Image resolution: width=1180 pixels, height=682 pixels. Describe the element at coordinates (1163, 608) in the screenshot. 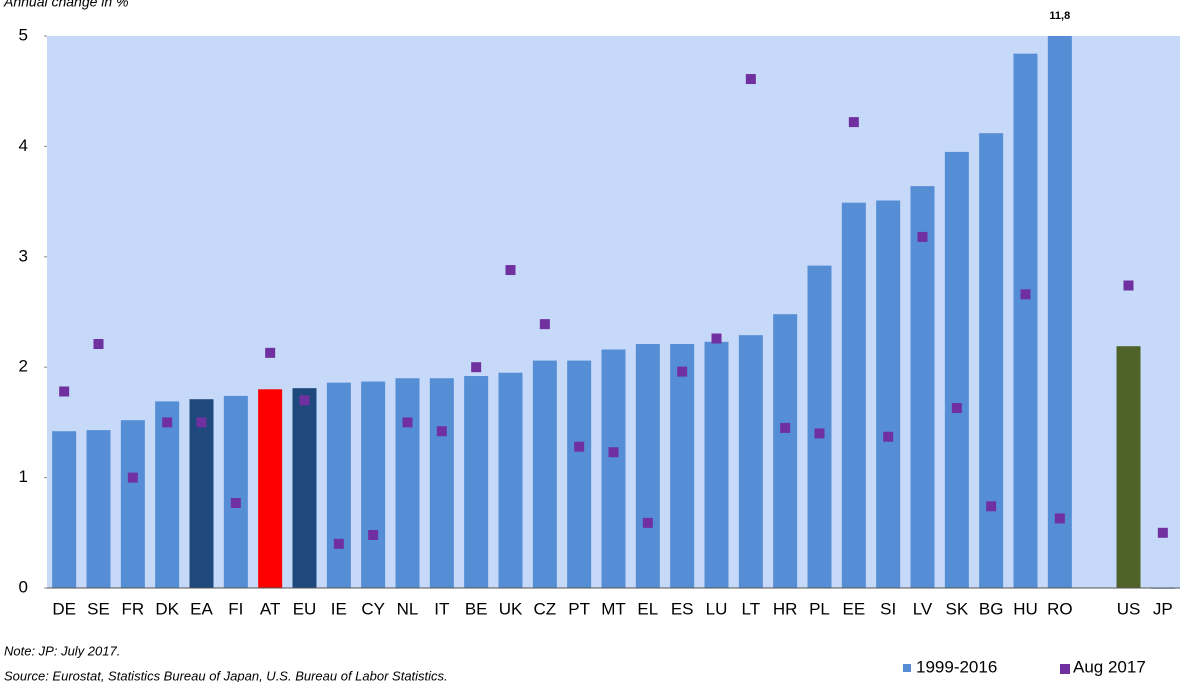

I see `x-tick-label: JP` at that location.